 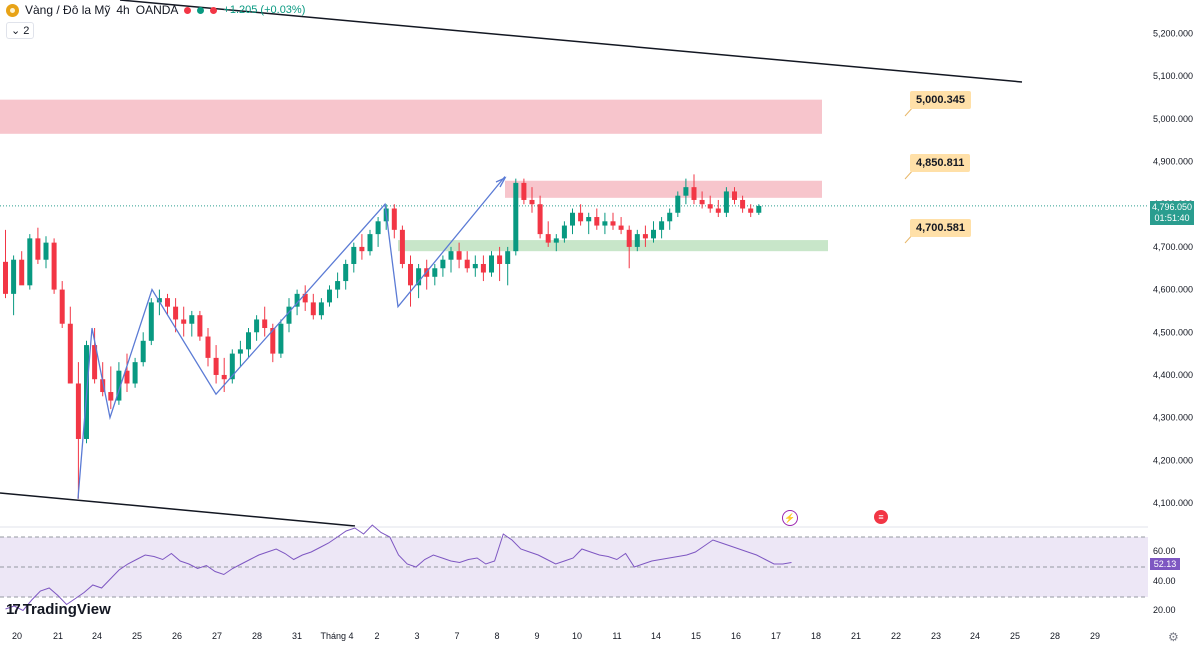 I want to click on time-tick-label: 7, so click(x=456, y=636).